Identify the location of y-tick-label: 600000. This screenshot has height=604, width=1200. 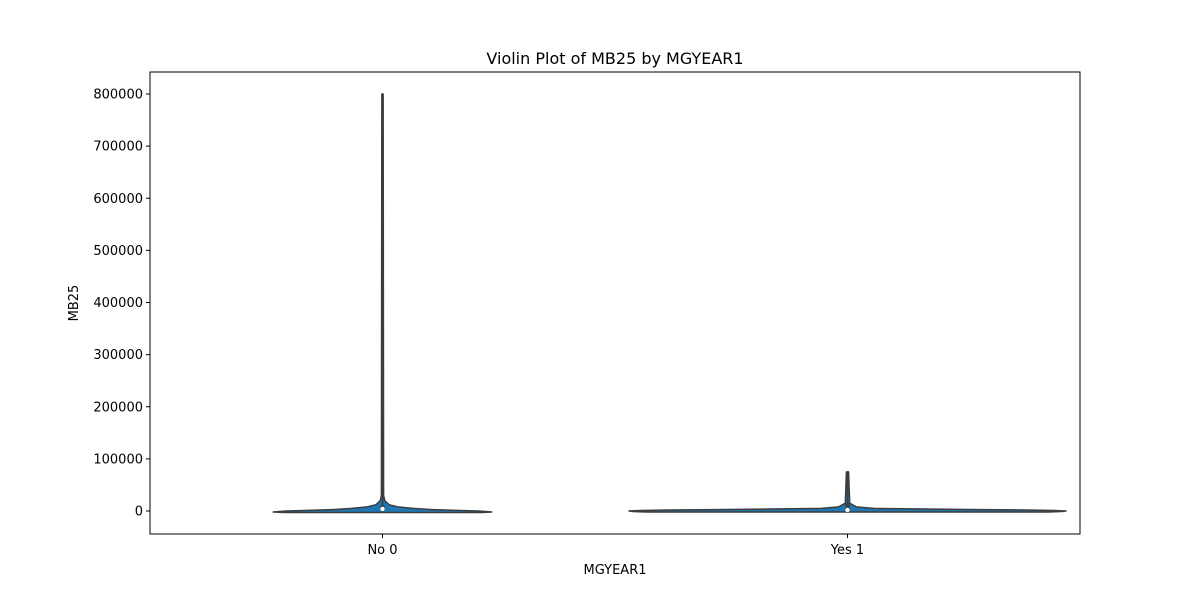
(118, 199).